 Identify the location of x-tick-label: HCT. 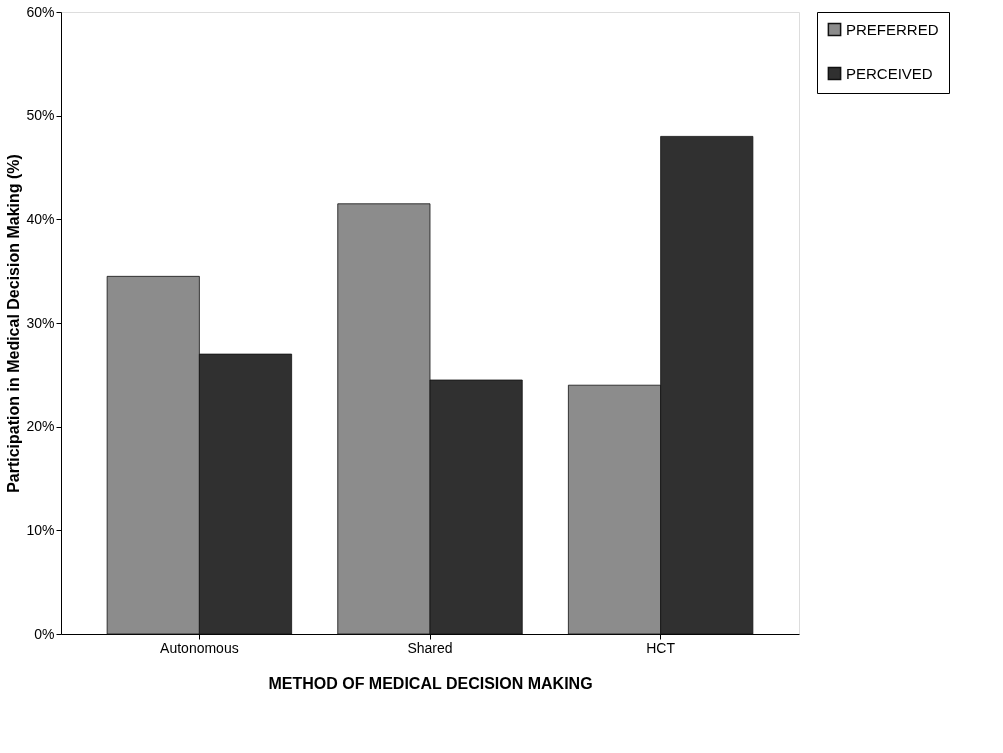
(661, 647).